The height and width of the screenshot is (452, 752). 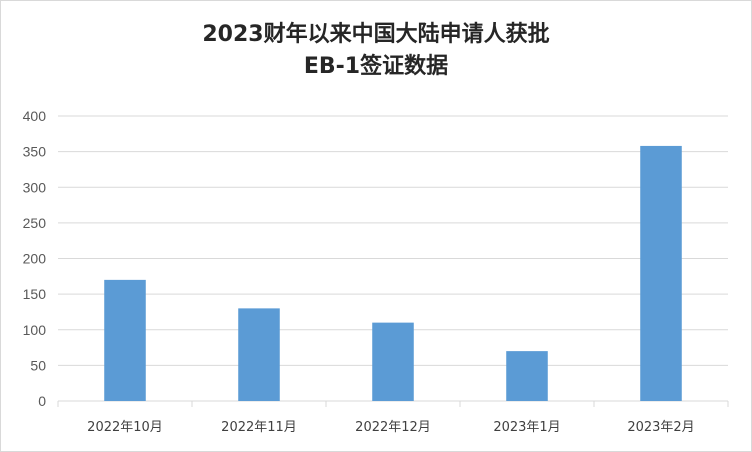 I want to click on y-tick-label: 250, so click(x=35, y=223).